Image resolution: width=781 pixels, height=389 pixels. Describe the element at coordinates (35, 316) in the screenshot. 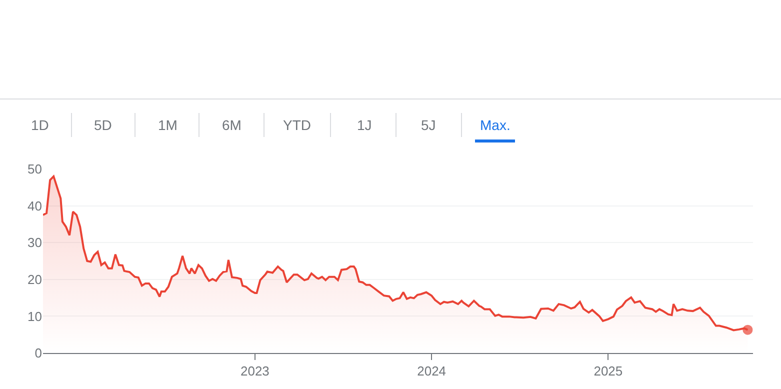

I see `y-tick-label: 10` at that location.